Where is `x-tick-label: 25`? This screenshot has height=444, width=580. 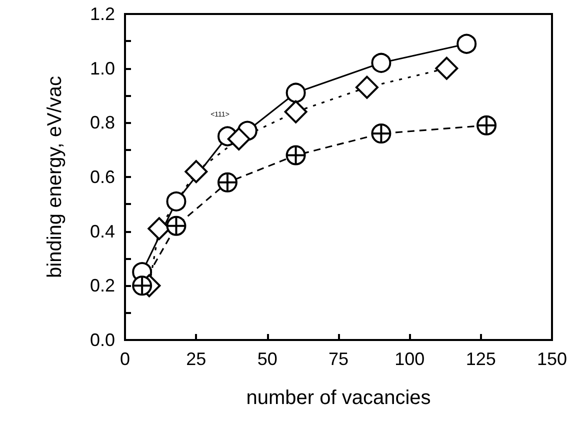 x-tick-label: 25 is located at coordinates (196, 359).